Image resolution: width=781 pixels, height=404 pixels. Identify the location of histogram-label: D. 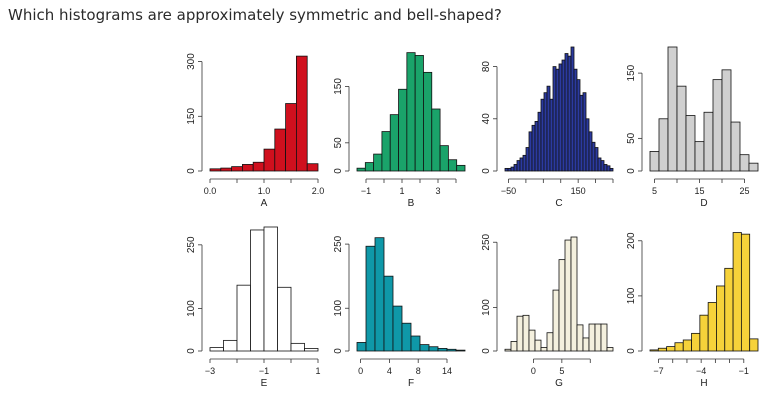
(703, 203).